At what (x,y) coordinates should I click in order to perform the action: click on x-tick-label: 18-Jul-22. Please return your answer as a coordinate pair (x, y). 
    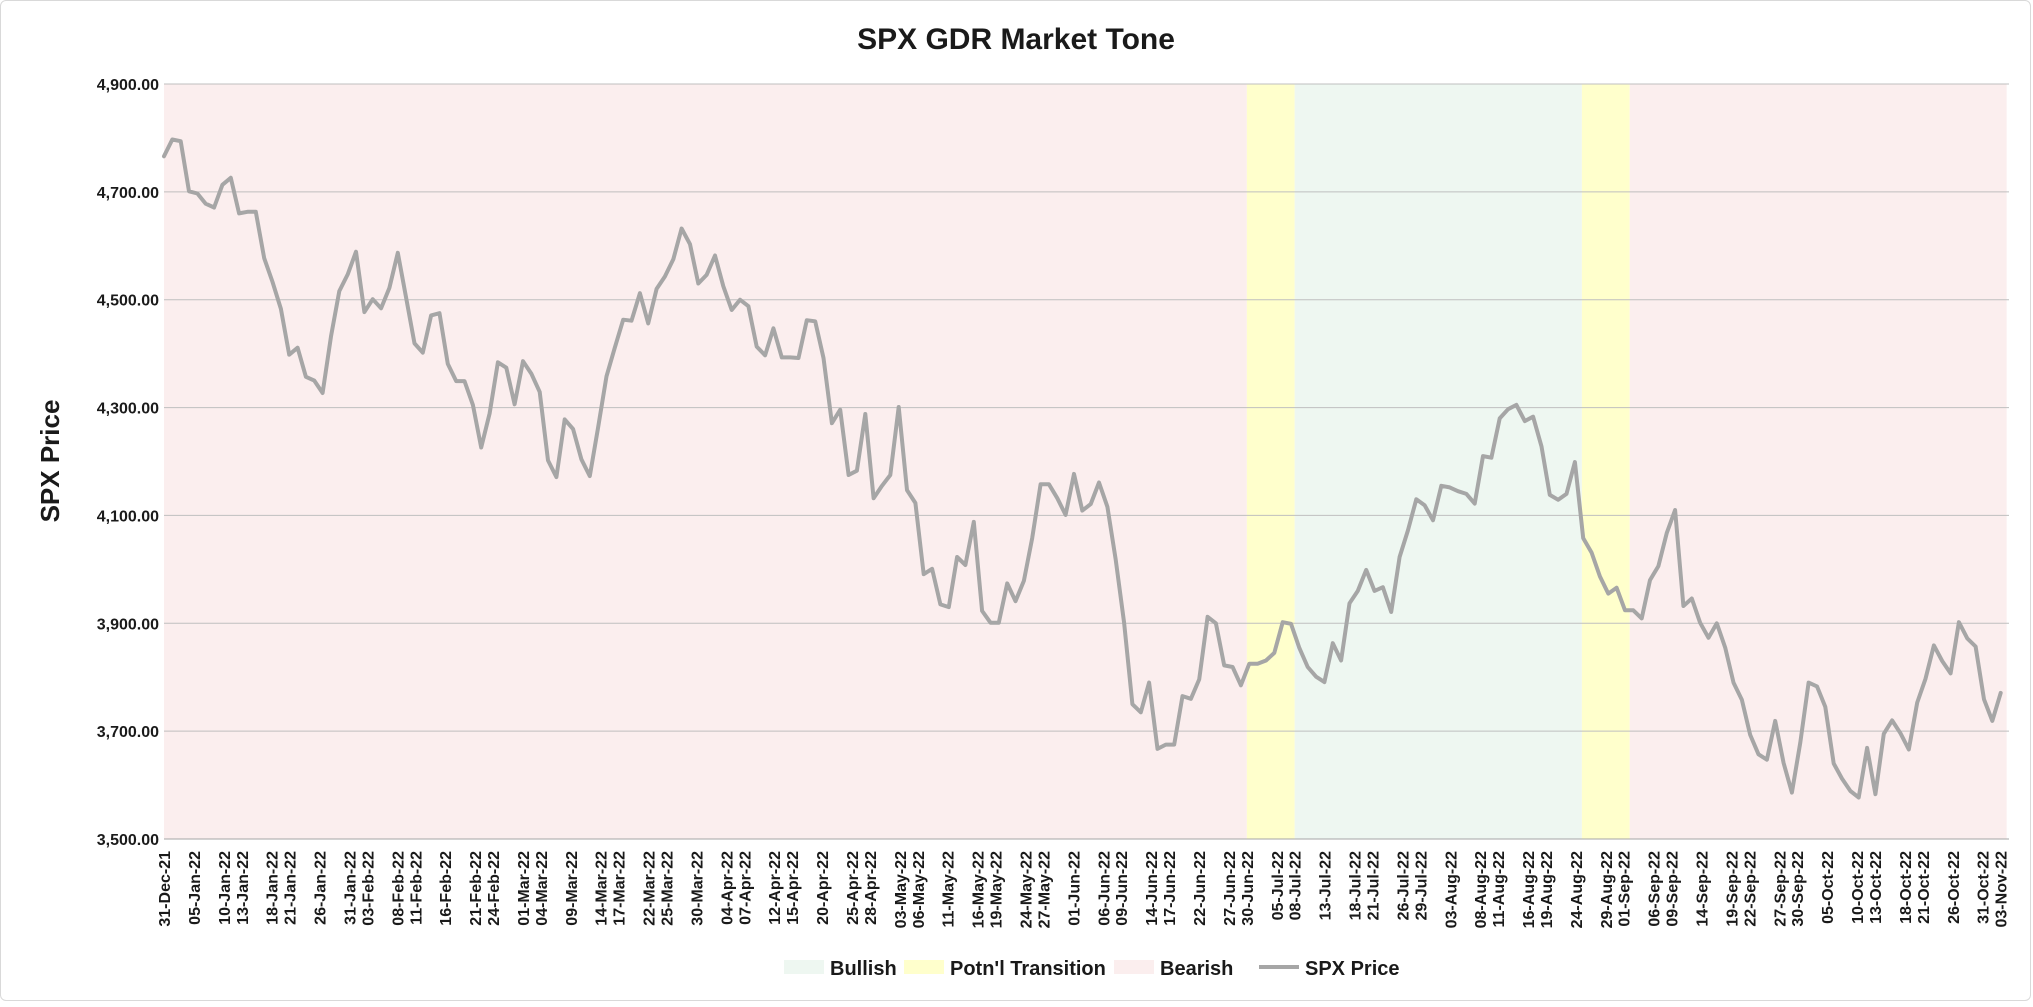
    Looking at the image, I should click on (1356, 885).